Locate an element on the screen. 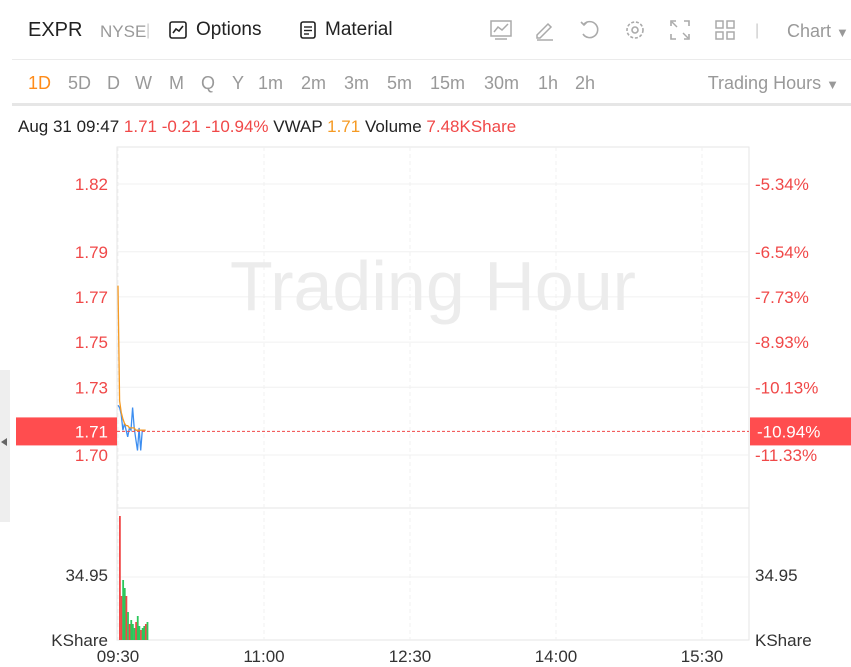 This screenshot has height=667, width=851. side-panel-toggle is located at coordinates (5, 446).